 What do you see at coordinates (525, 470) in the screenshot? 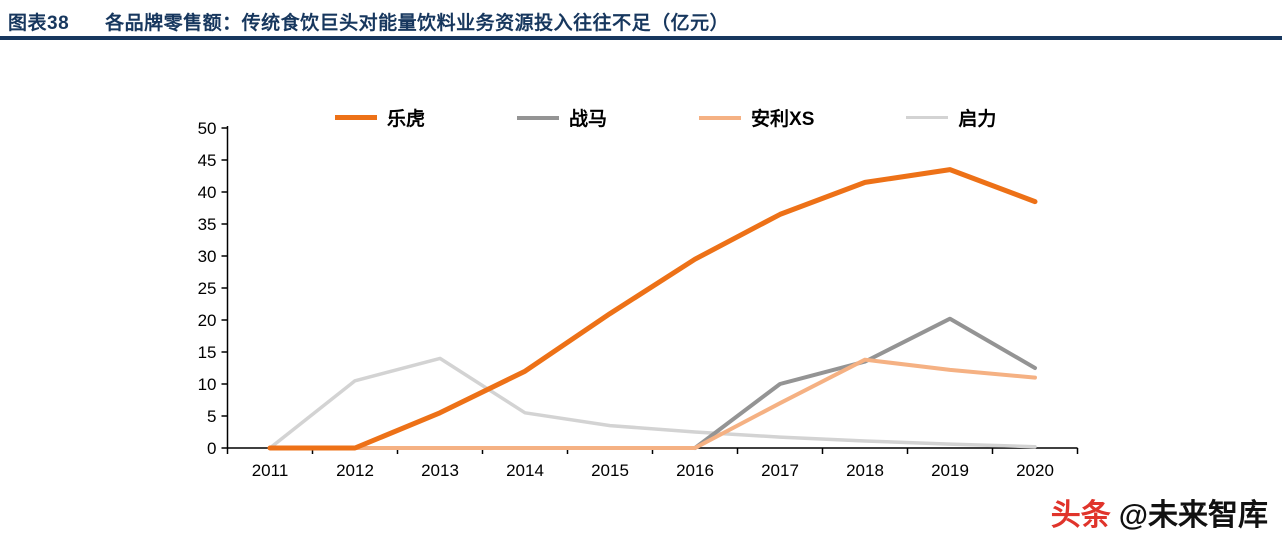
I see `x-tick-label: 2014` at bounding box center [525, 470].